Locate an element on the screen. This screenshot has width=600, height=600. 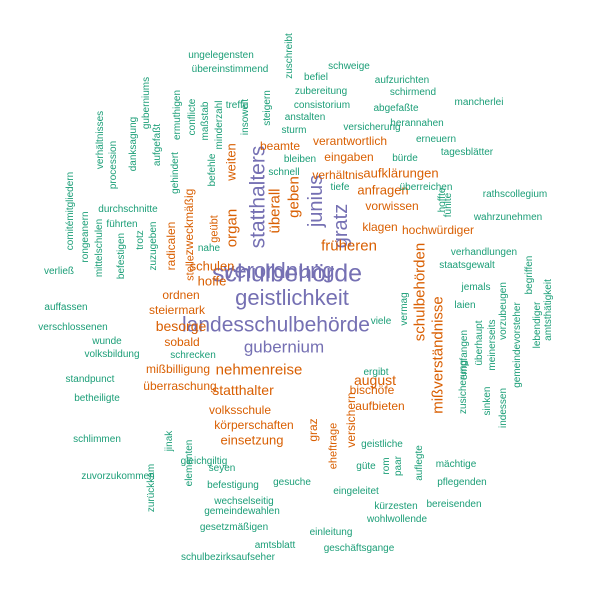
word-ergibt: ergibt is located at coordinates (376, 372).